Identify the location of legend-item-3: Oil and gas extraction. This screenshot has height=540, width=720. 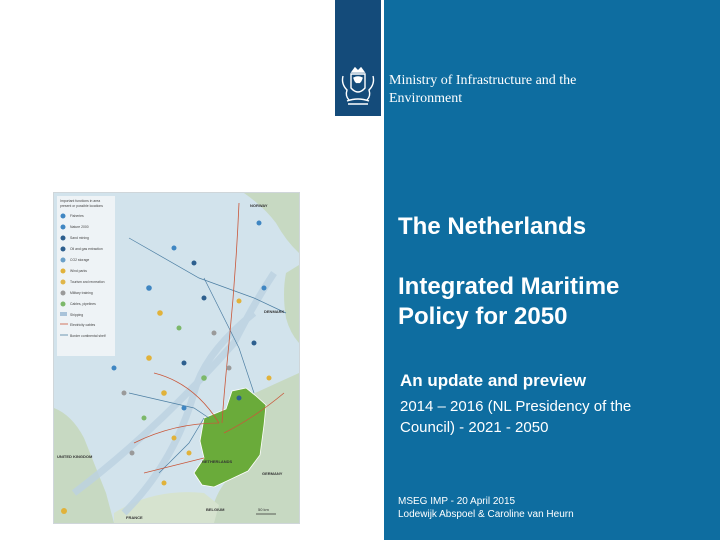
(86, 249).